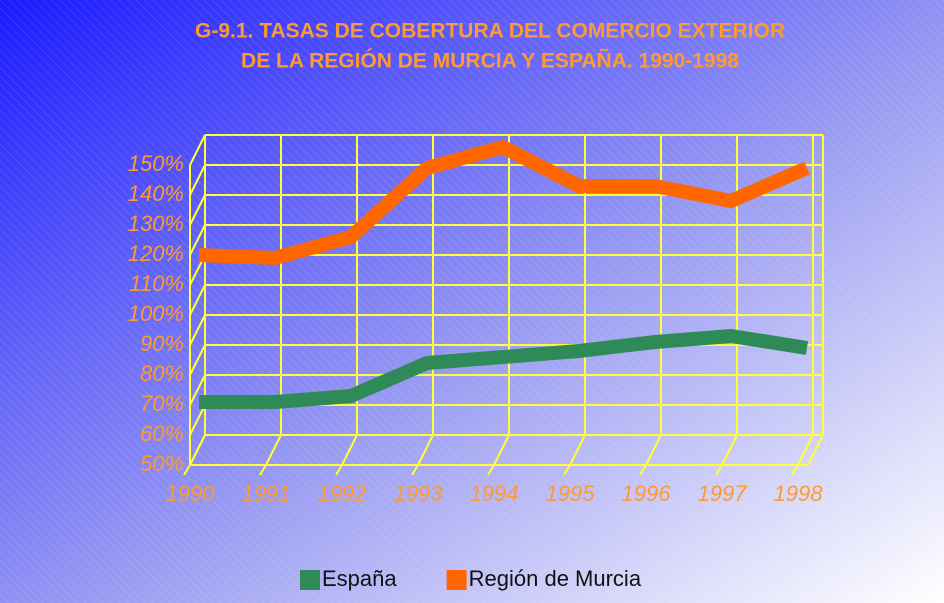 This screenshot has width=944, height=603. Describe the element at coordinates (156, 223) in the screenshot. I see `y-tick-label: 130%` at that location.